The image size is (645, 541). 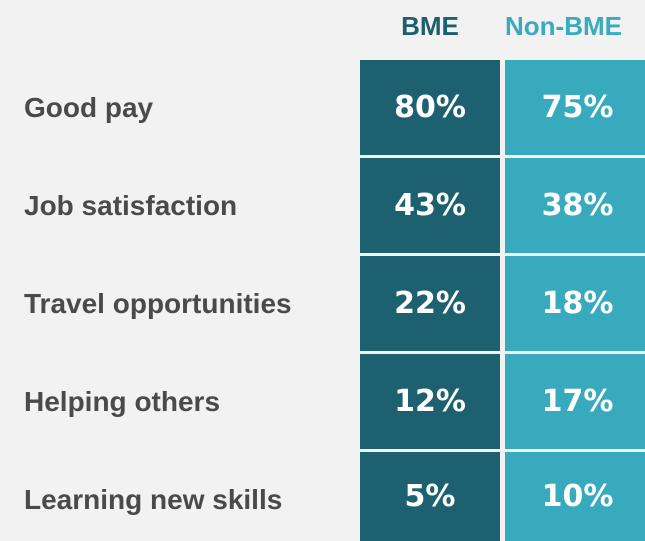 What do you see at coordinates (153, 499) in the screenshot?
I see `row-label: Learning new skills` at bounding box center [153, 499].